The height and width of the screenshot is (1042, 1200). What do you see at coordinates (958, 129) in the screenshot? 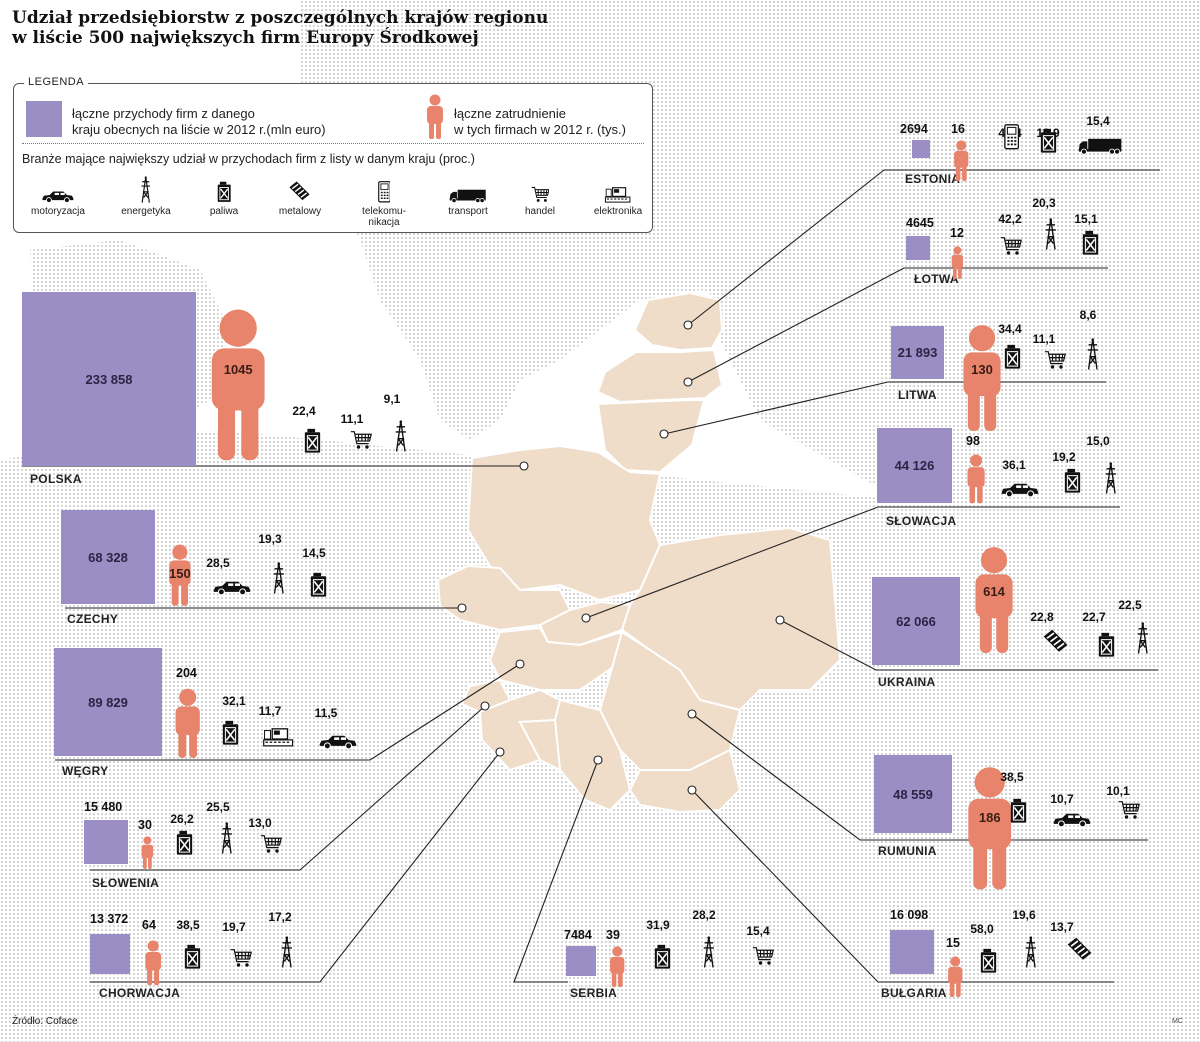
I see `employment-value: 16` at bounding box center [958, 129].